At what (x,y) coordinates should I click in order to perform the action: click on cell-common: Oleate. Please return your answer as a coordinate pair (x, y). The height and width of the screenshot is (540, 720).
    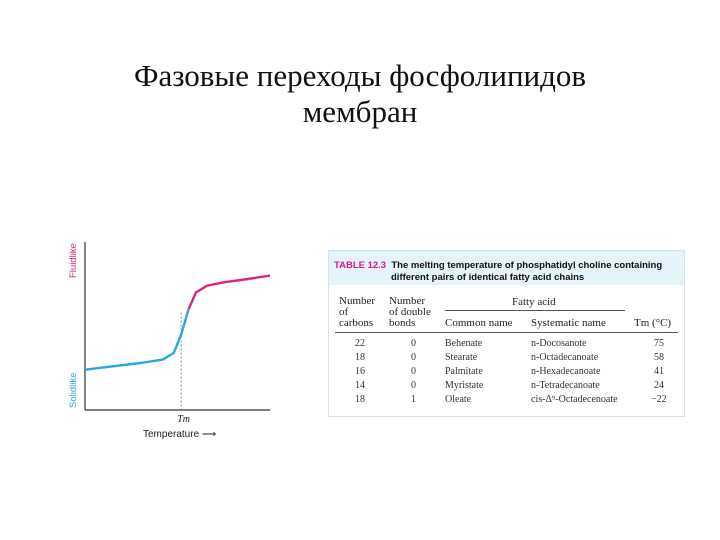
    Looking at the image, I should click on (458, 399).